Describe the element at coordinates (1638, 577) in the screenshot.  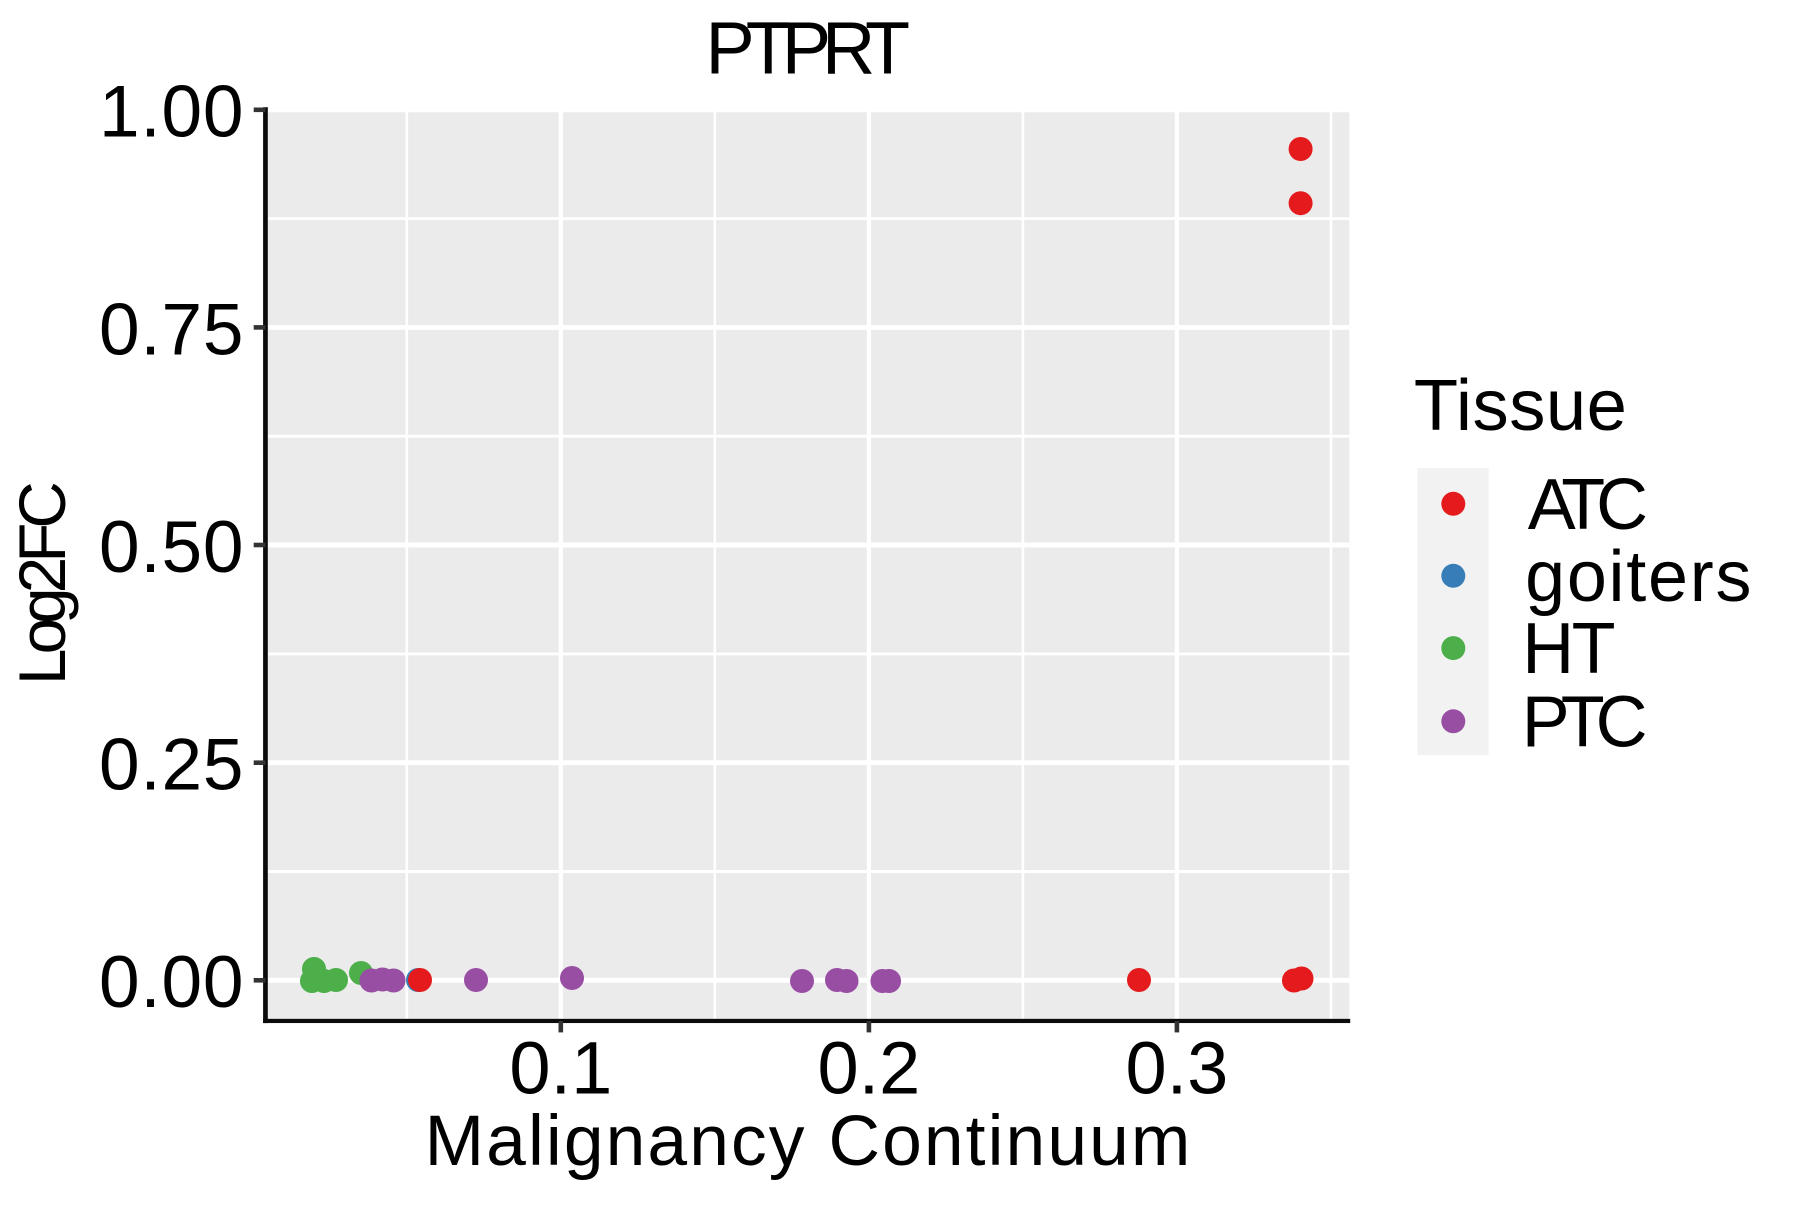
I see `svg-text: goiters` at that location.